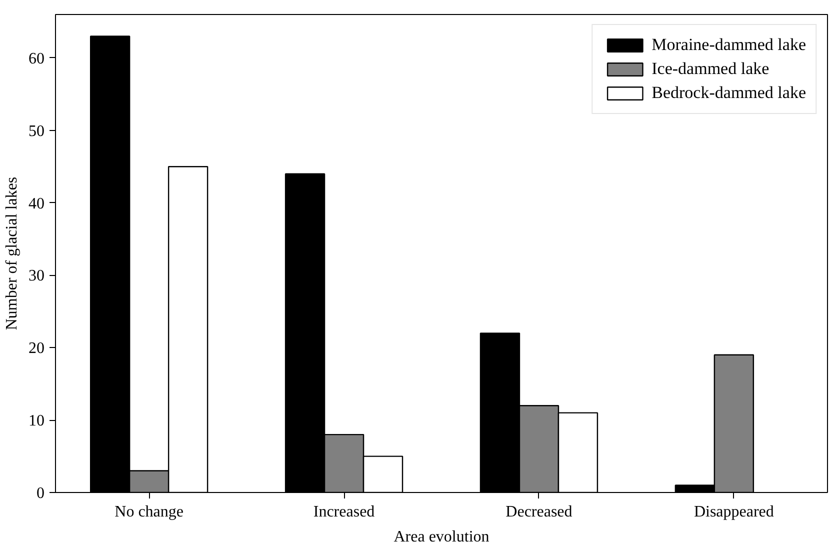  I want to click on legend-label: Ice-dammed lake, so click(711, 69).